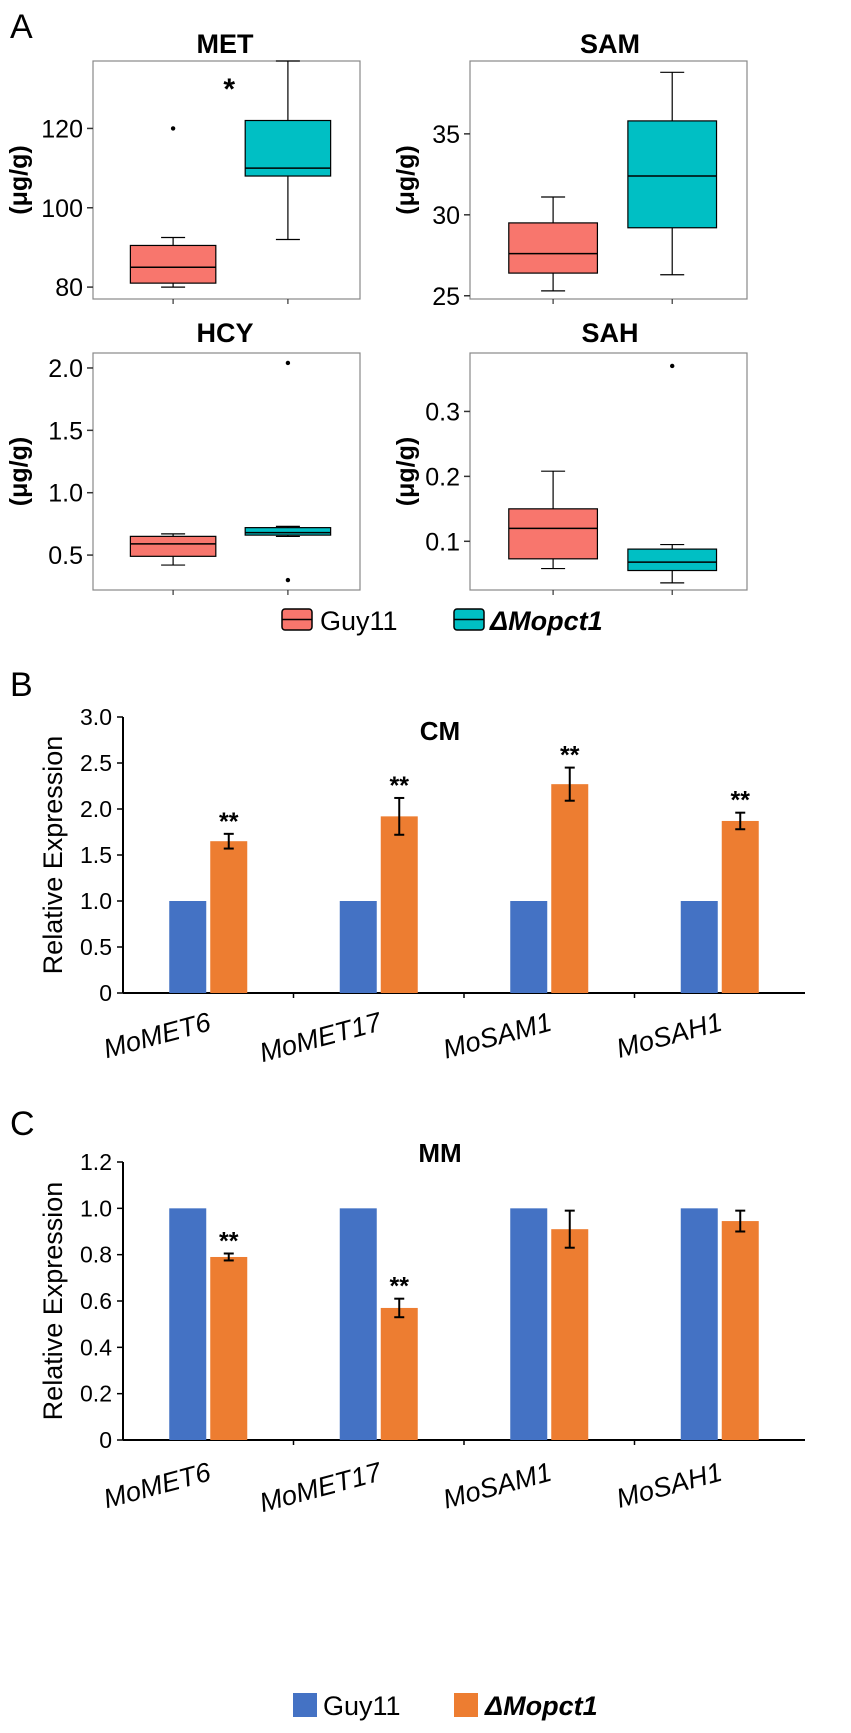 Image resolution: width=851 pixels, height=1733 pixels. I want to click on significance-marker: *, so click(229, 89).